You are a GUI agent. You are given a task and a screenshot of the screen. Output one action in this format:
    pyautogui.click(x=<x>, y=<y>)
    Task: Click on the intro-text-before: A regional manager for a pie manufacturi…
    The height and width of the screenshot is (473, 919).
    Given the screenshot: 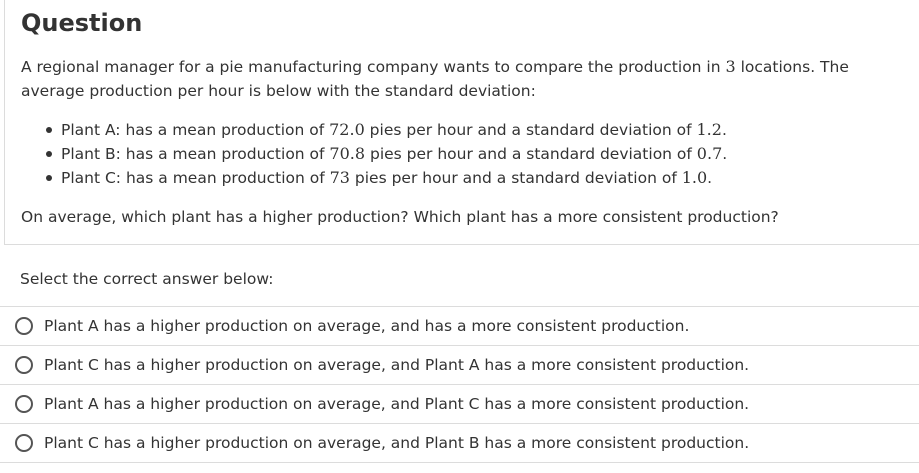 What is the action you would take?
    pyautogui.click(x=373, y=67)
    